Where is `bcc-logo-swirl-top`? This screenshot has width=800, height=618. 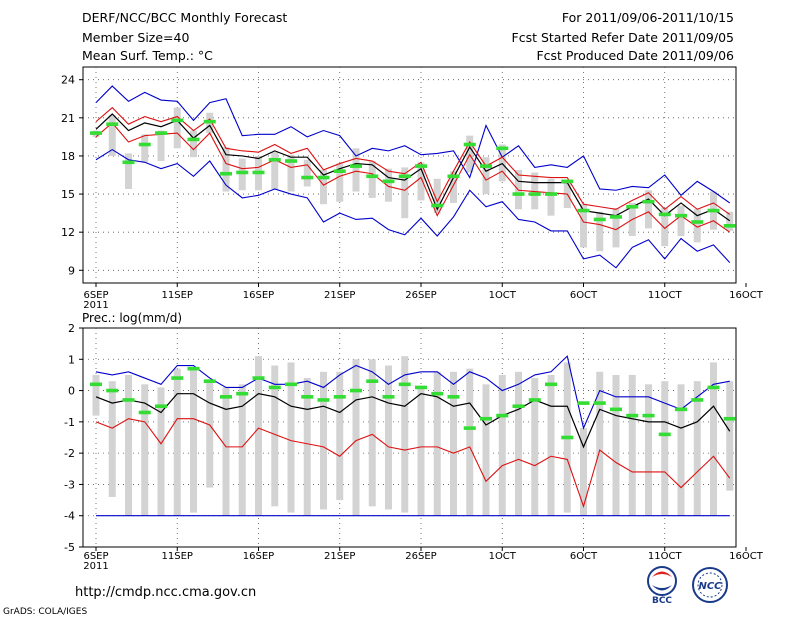
bcc-logo-swirl-top is located at coordinates (662, 574).